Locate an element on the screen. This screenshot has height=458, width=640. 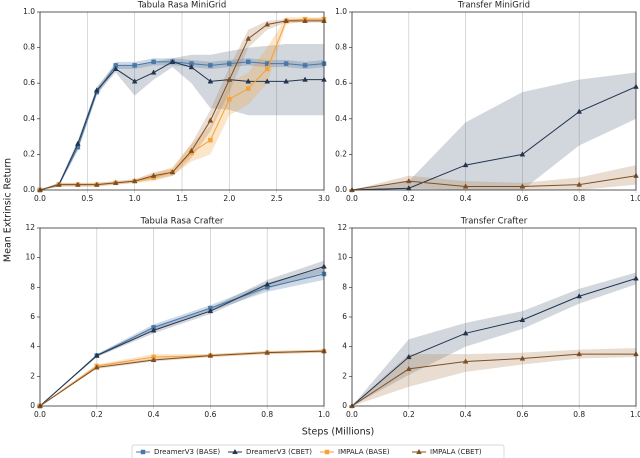
x-tick-label: 2.5 is located at coordinates (277, 198).